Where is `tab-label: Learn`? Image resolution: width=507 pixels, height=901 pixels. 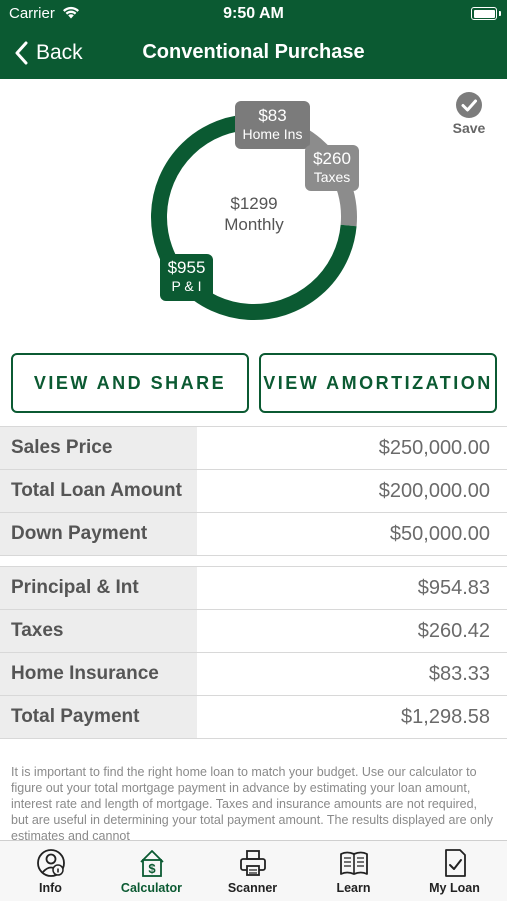
tab-label: Learn is located at coordinates (353, 888).